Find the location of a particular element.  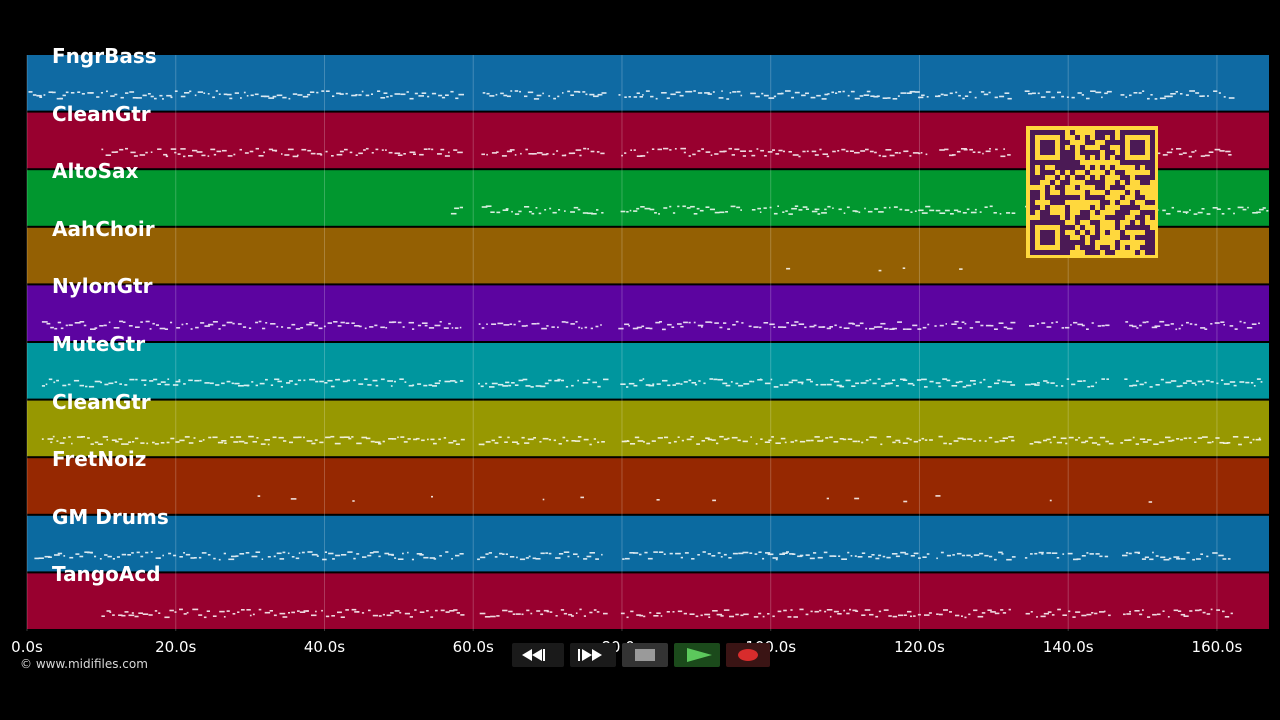

record-button is located at coordinates (748, 655).